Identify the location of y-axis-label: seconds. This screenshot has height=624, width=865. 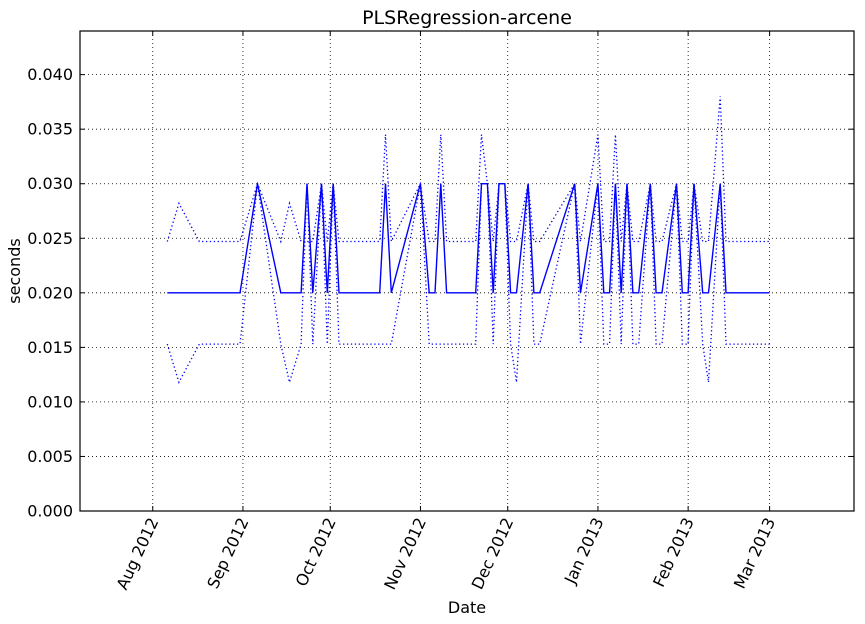
(14, 270).